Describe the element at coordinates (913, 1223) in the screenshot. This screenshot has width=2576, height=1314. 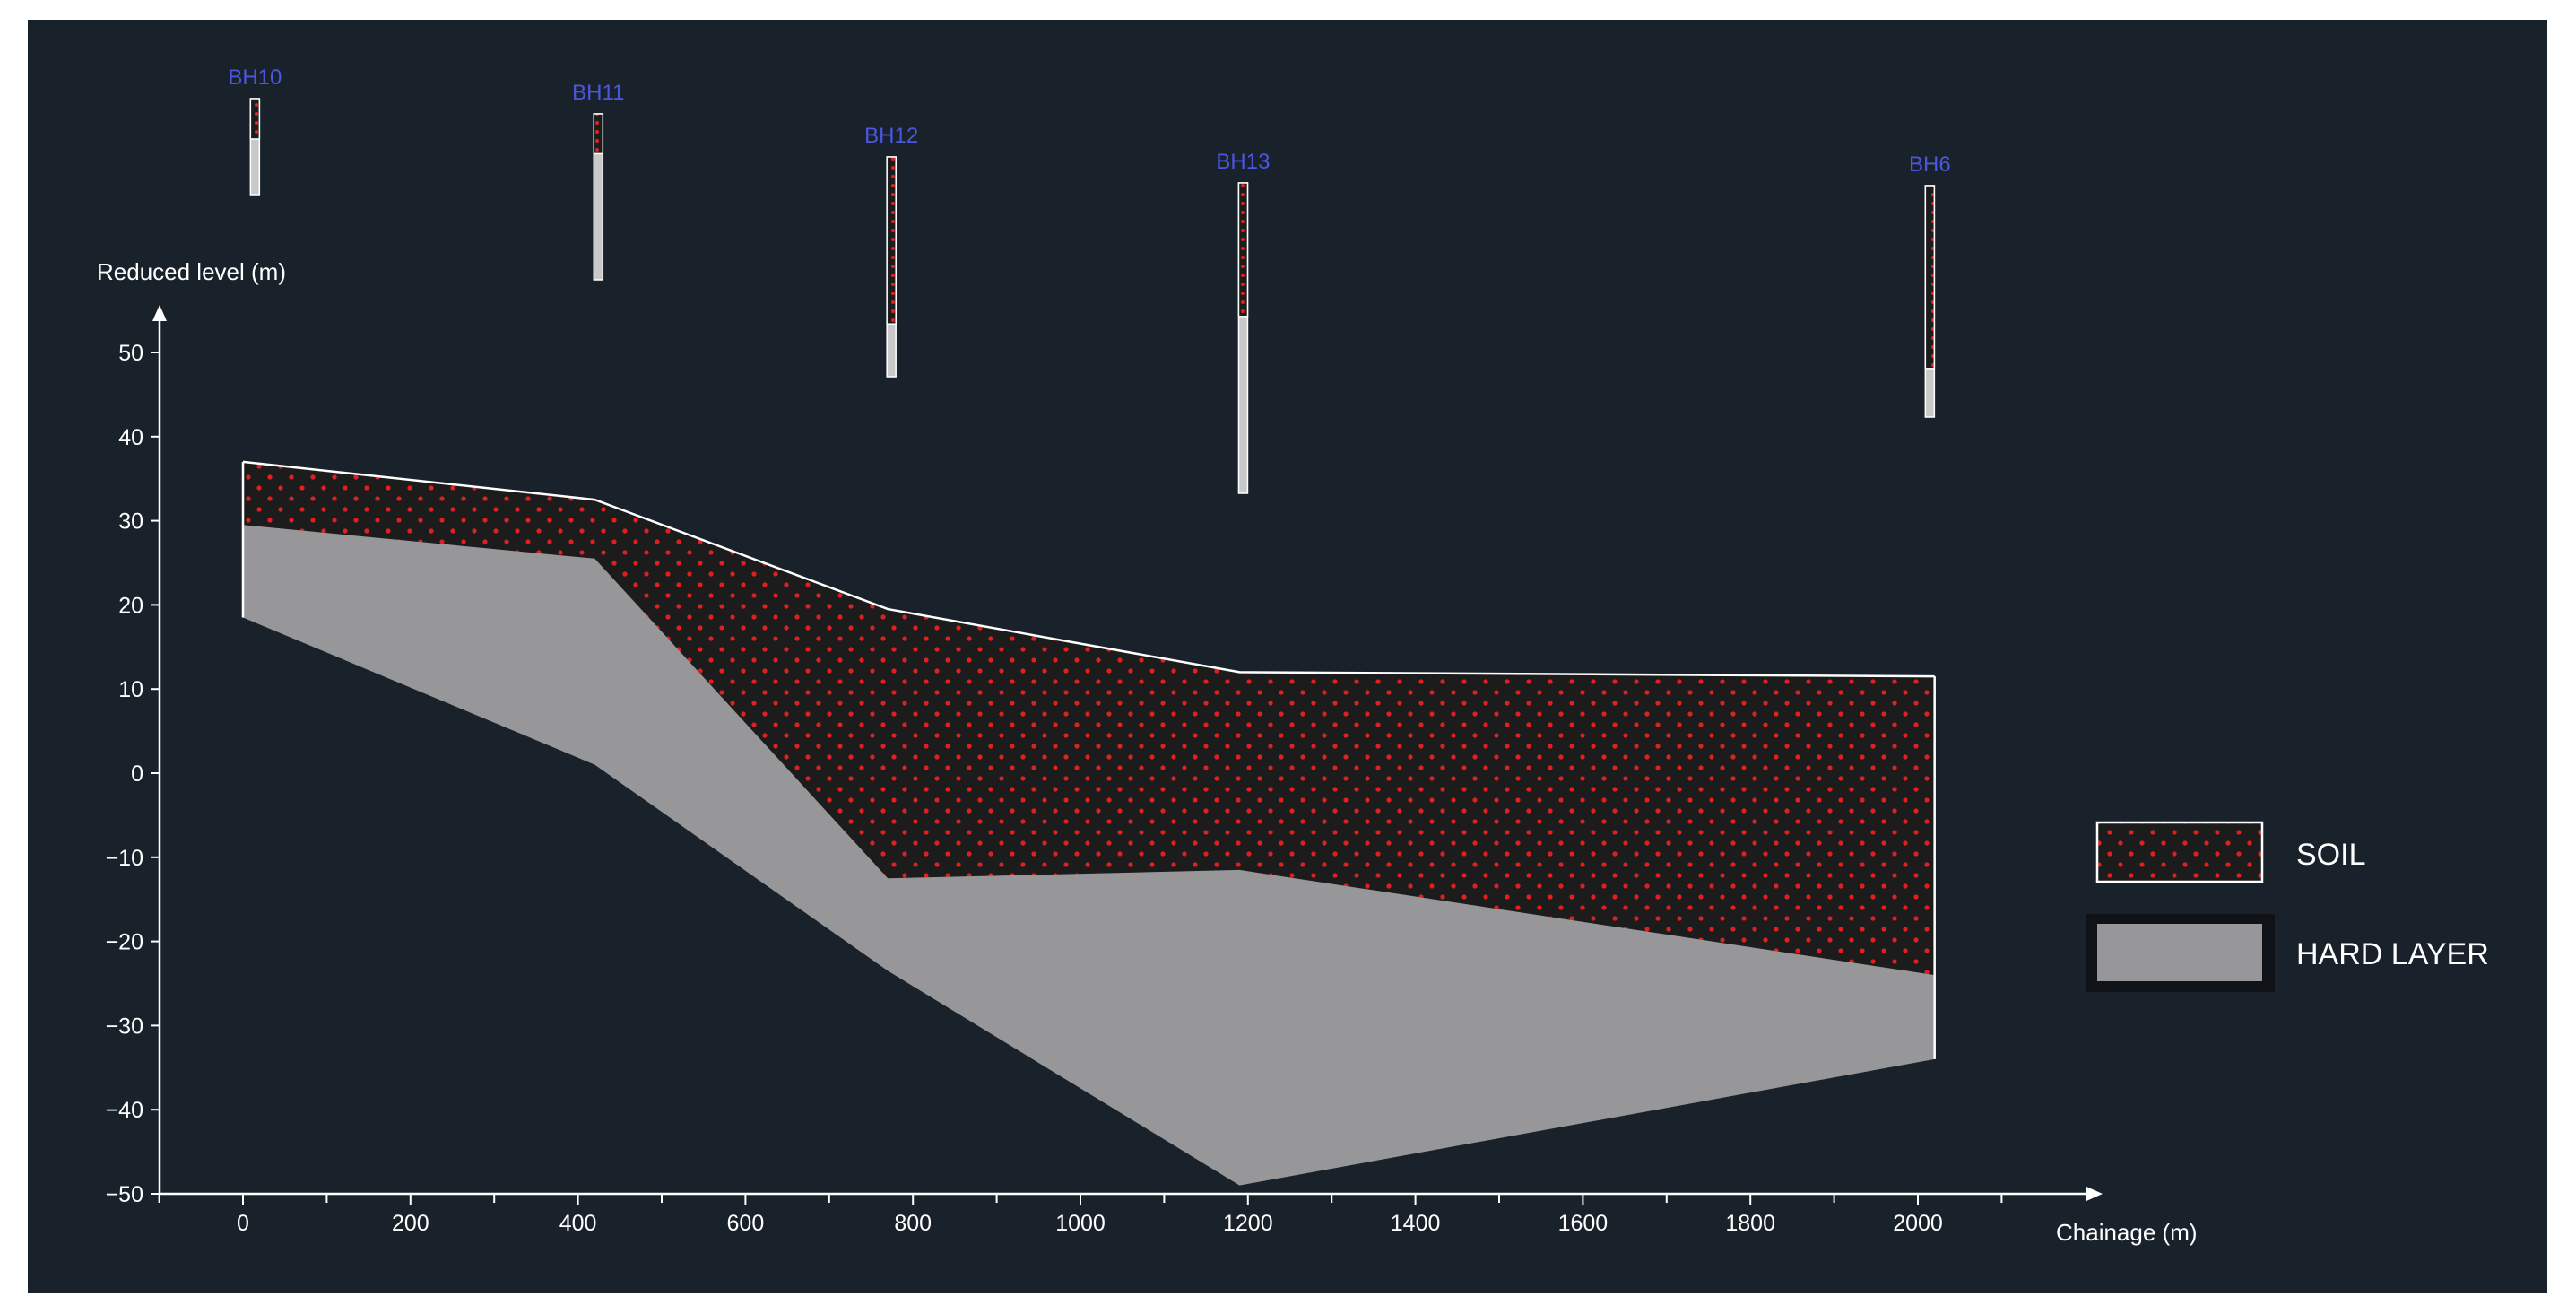
I see `x-tick-label: 800` at that location.